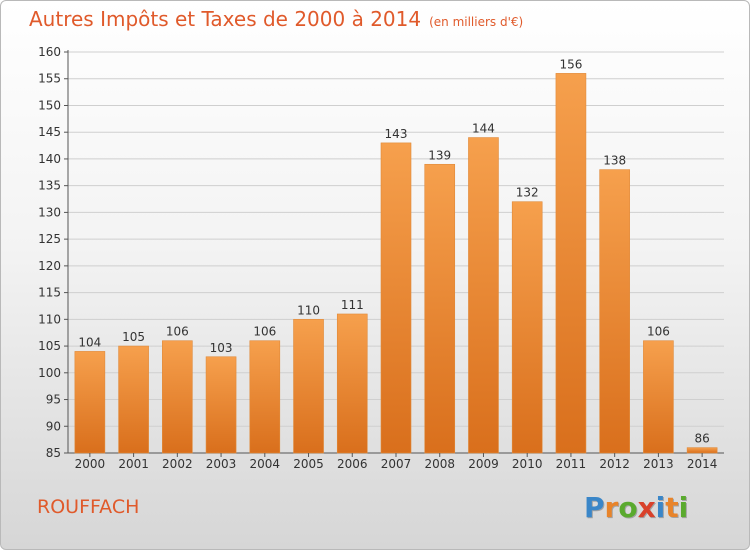 Image resolution: width=750 pixels, height=550 pixels. I want to click on y-tick-label: 90, so click(53, 426).